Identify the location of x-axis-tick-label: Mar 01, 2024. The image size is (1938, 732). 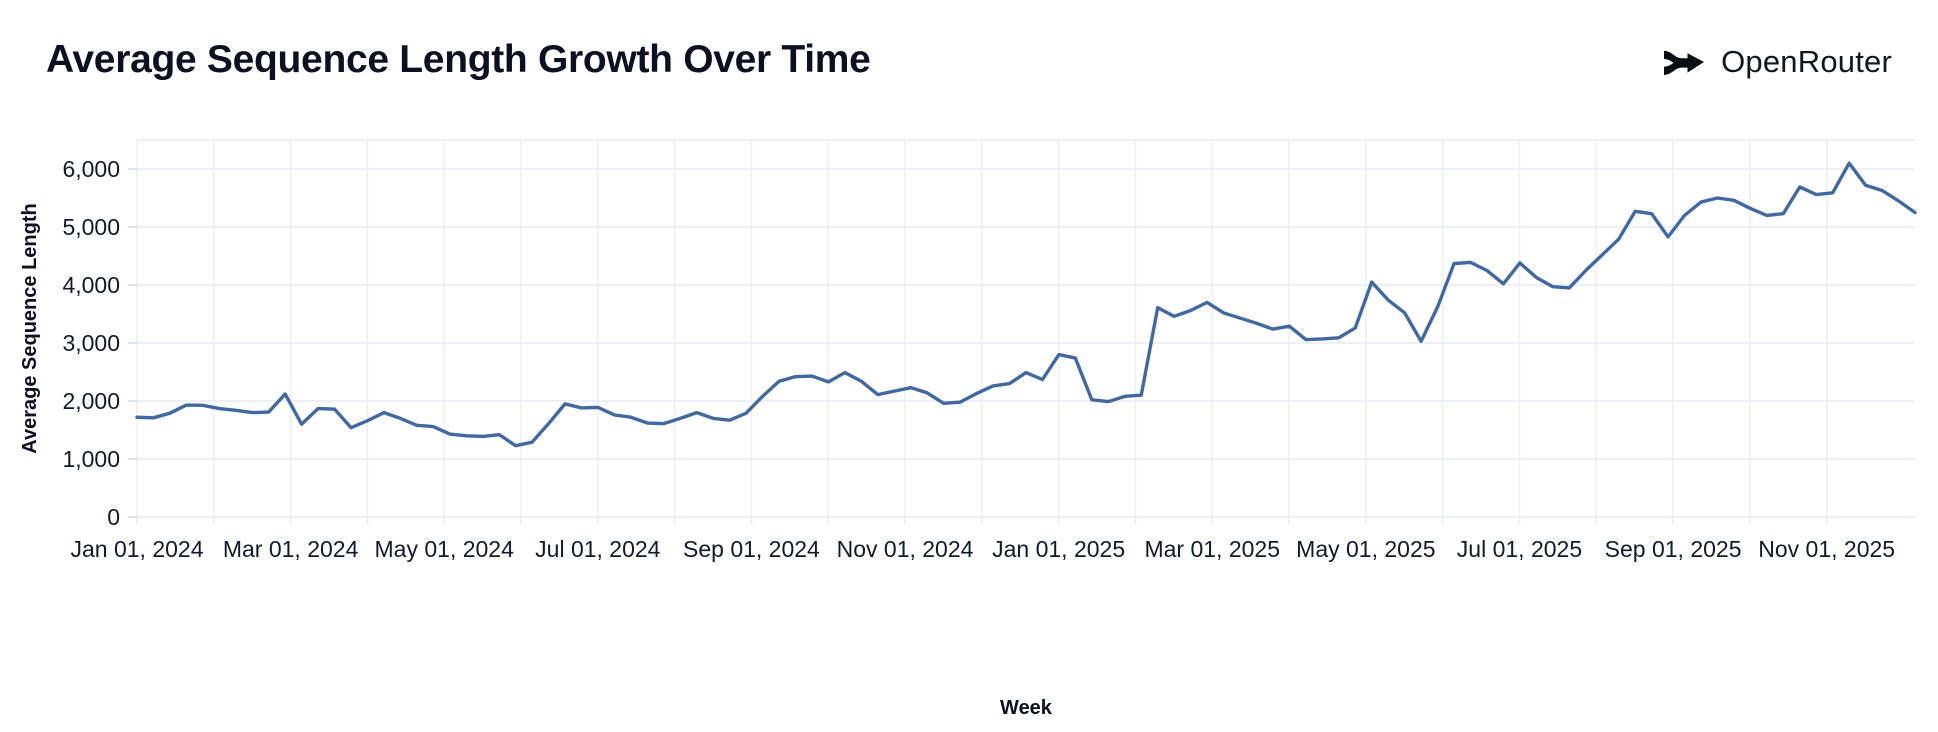
(291, 549).